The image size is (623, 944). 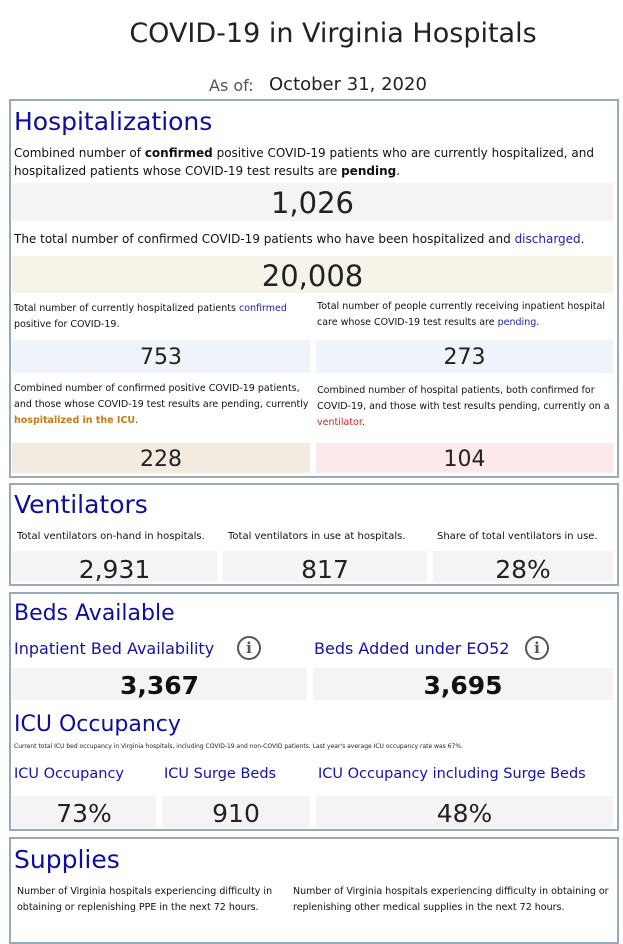 I want to click on ventilator-value-box: 104, so click(x=464, y=458).